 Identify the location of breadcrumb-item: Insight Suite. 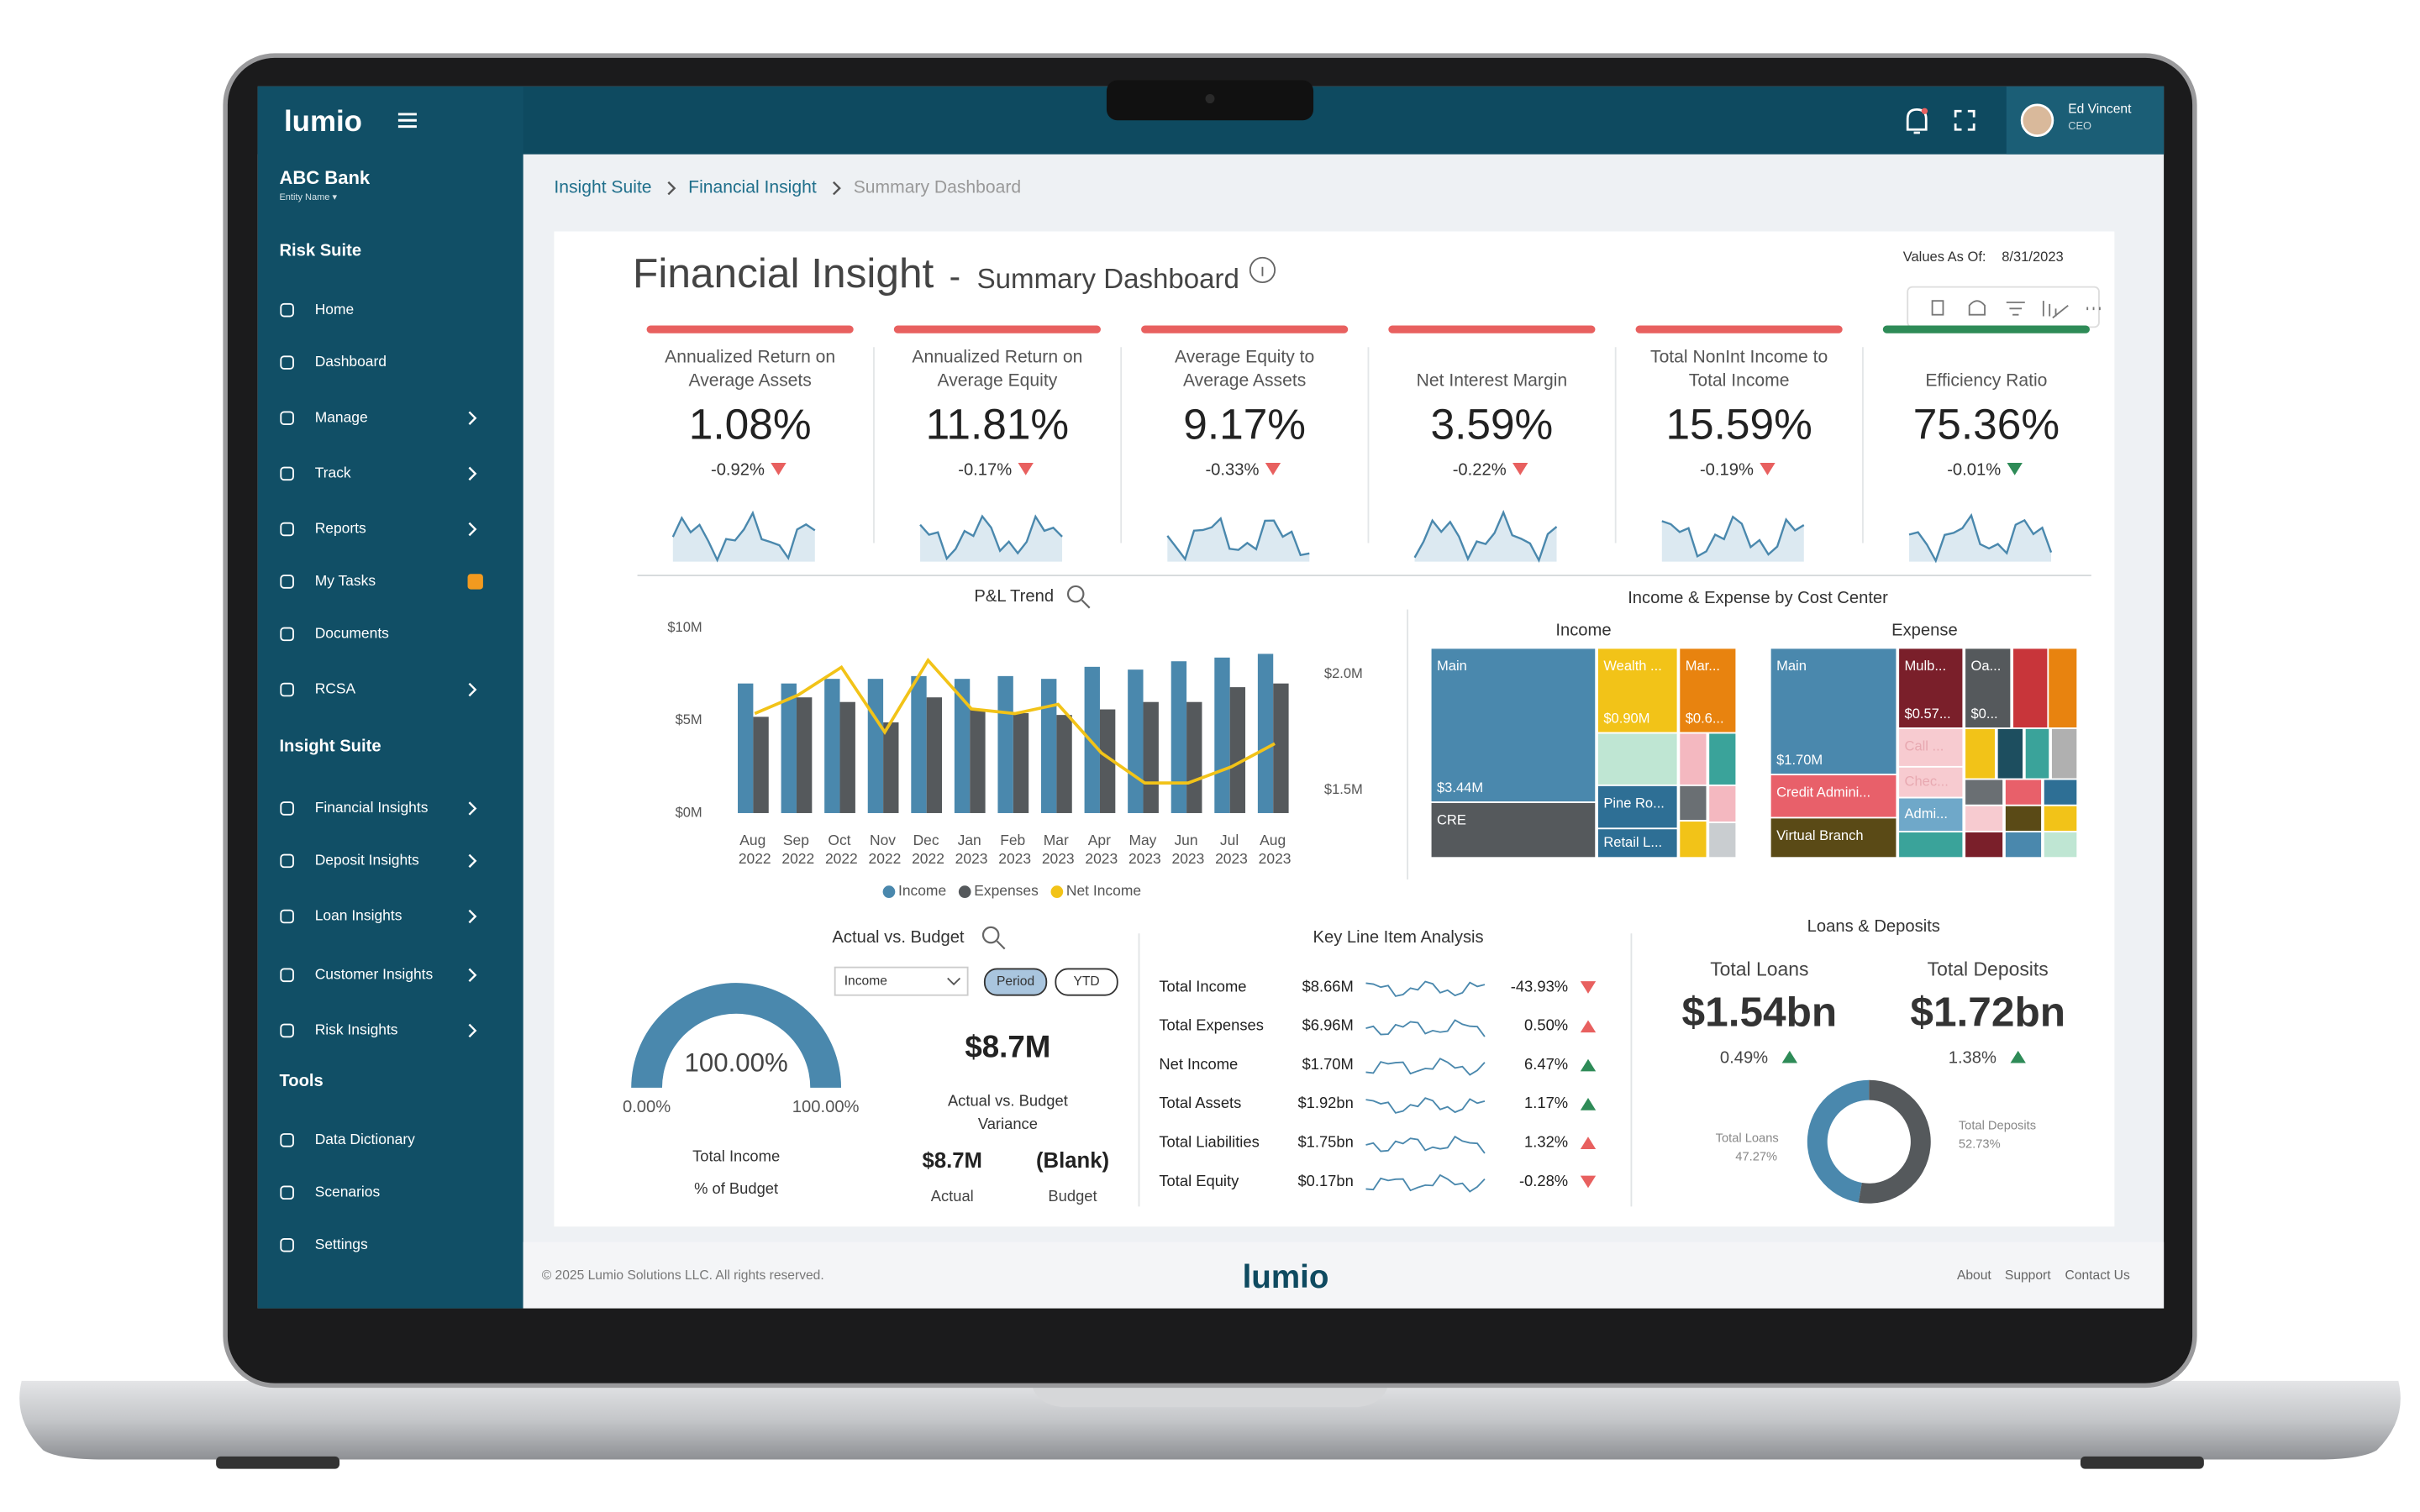
(602, 187).